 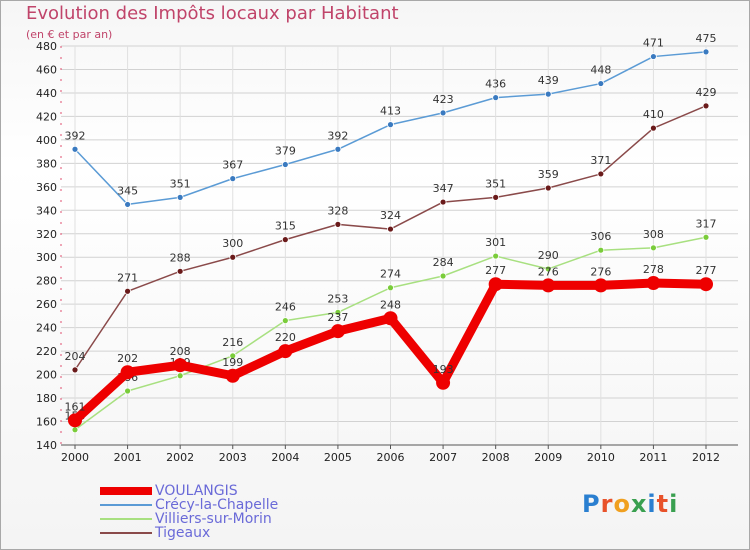 What do you see at coordinates (495, 84) in the screenshot?
I see `data-label-cr-cy-la-chapelle: 436` at bounding box center [495, 84].